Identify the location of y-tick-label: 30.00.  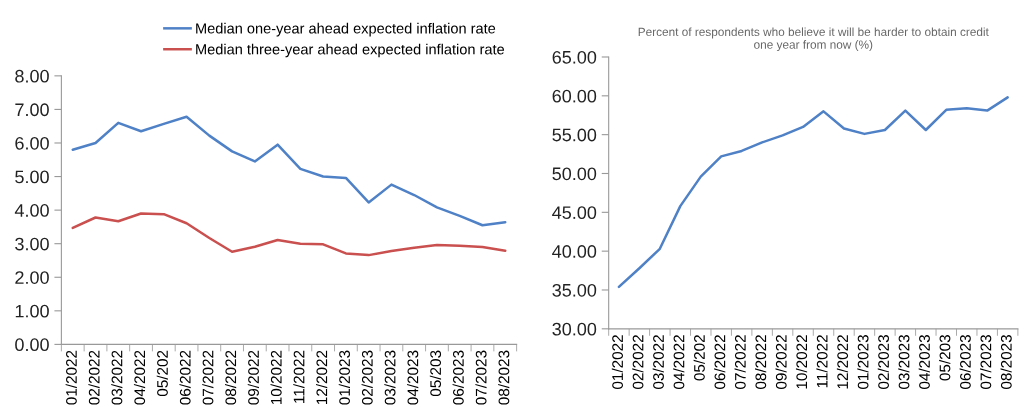
(574, 329).